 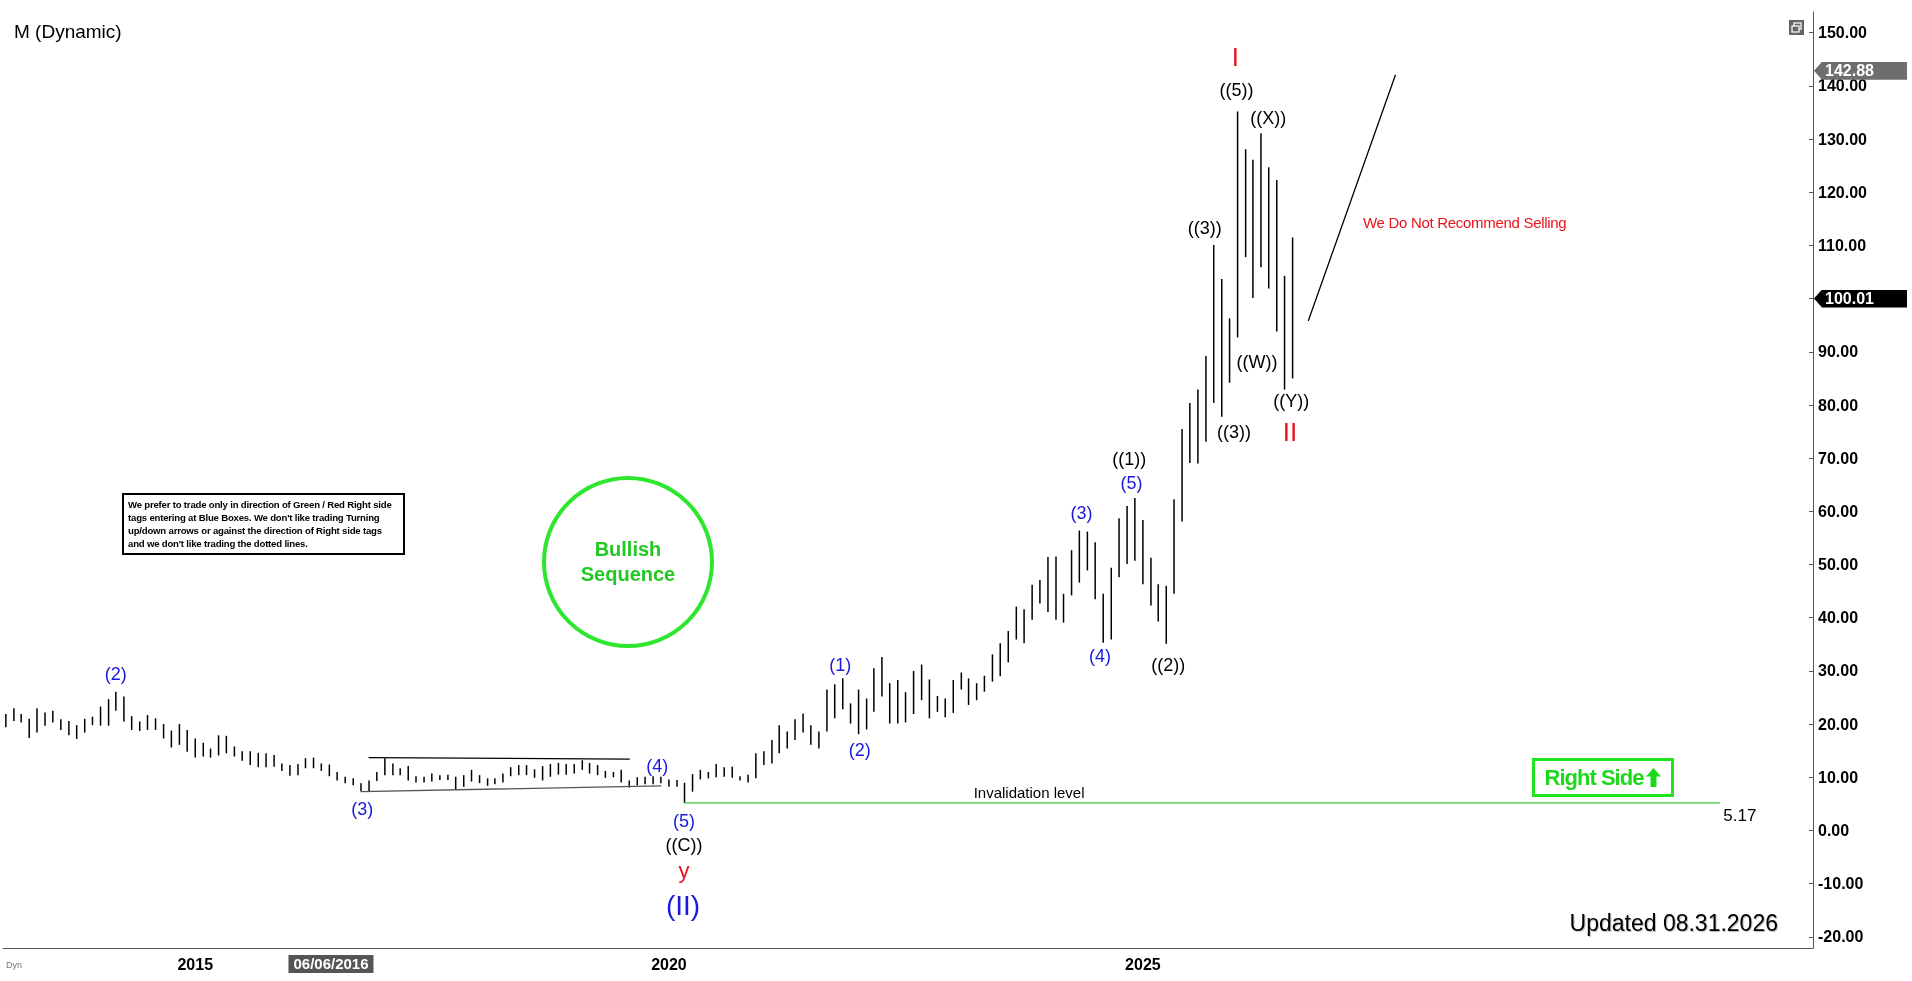 What do you see at coordinates (669, 964) in the screenshot?
I see `x-tick-label: 2020` at bounding box center [669, 964].